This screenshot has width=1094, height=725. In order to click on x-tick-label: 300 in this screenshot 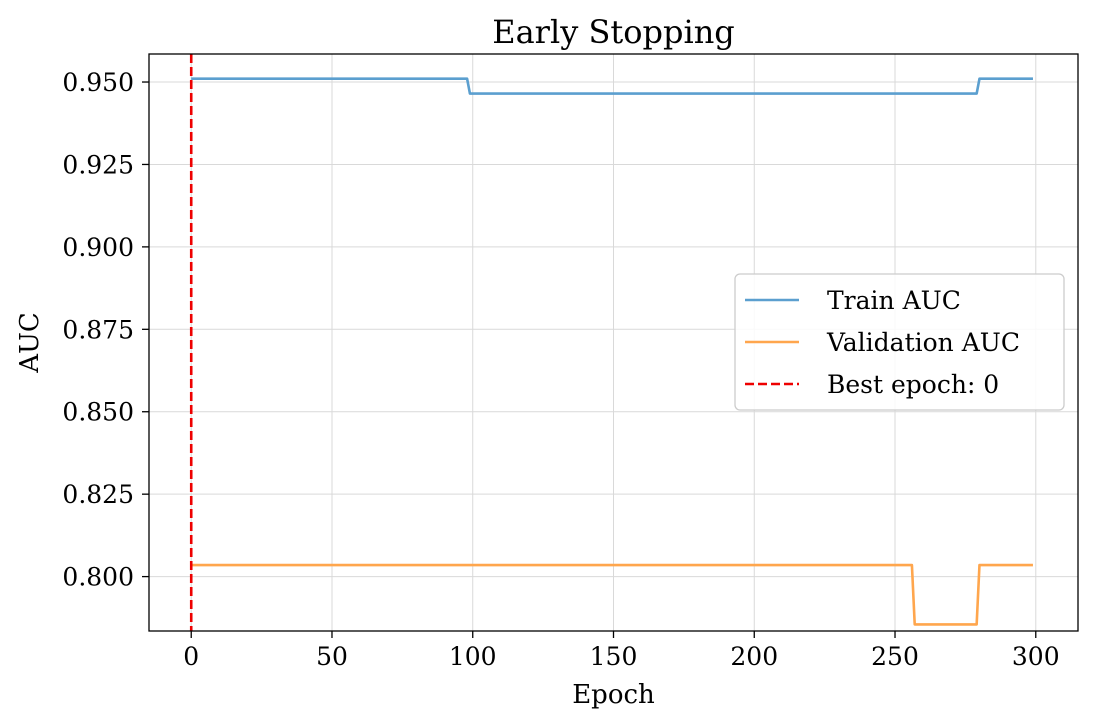, I will do `click(1036, 656)`.